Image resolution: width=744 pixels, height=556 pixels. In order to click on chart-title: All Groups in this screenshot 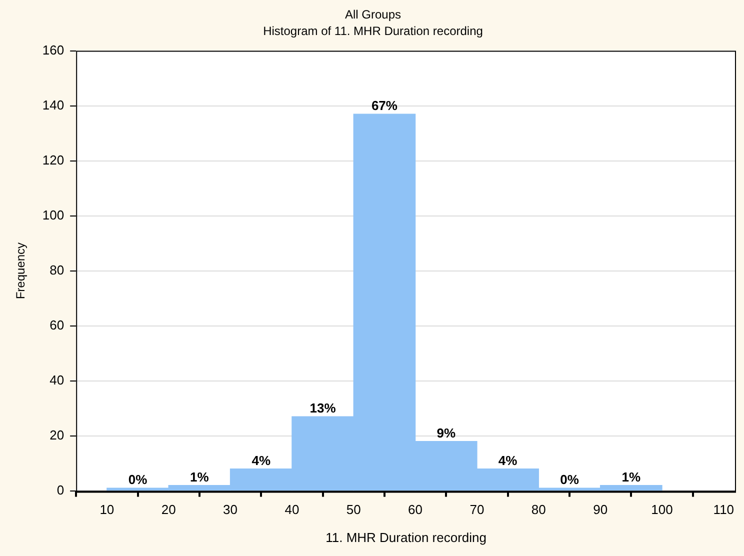, I will do `click(373, 15)`.